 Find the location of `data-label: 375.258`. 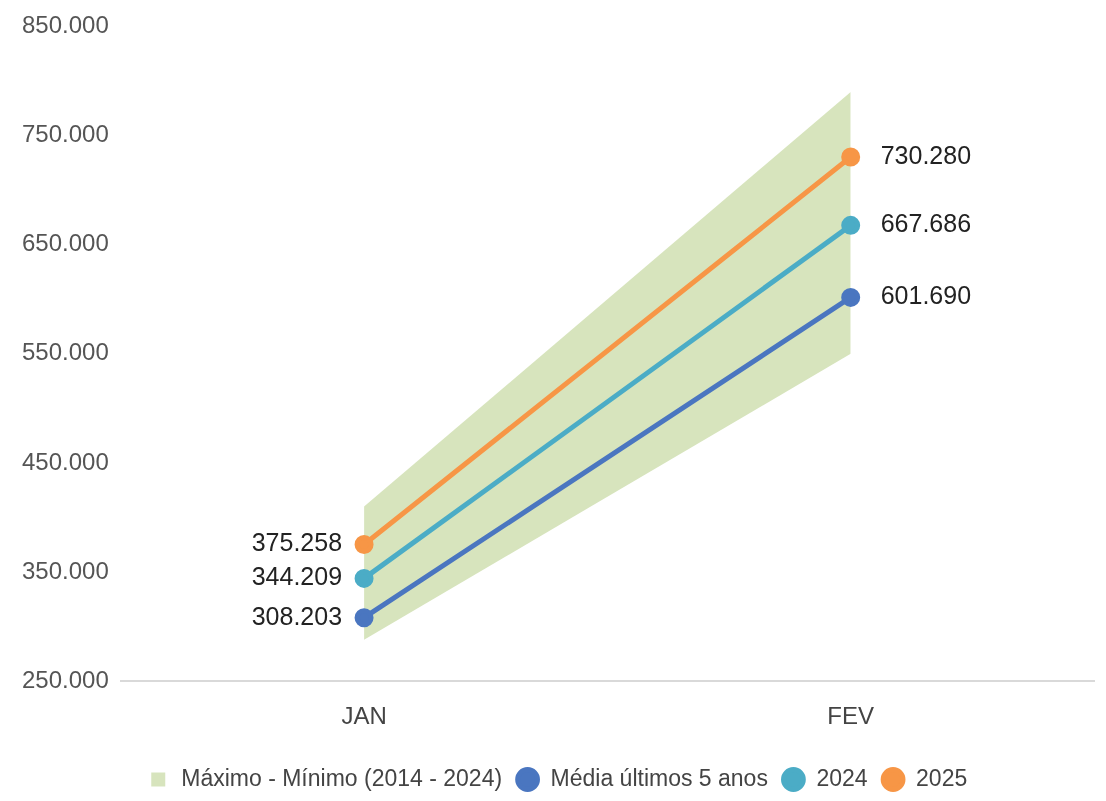

data-label: 375.258 is located at coordinates (297, 542).